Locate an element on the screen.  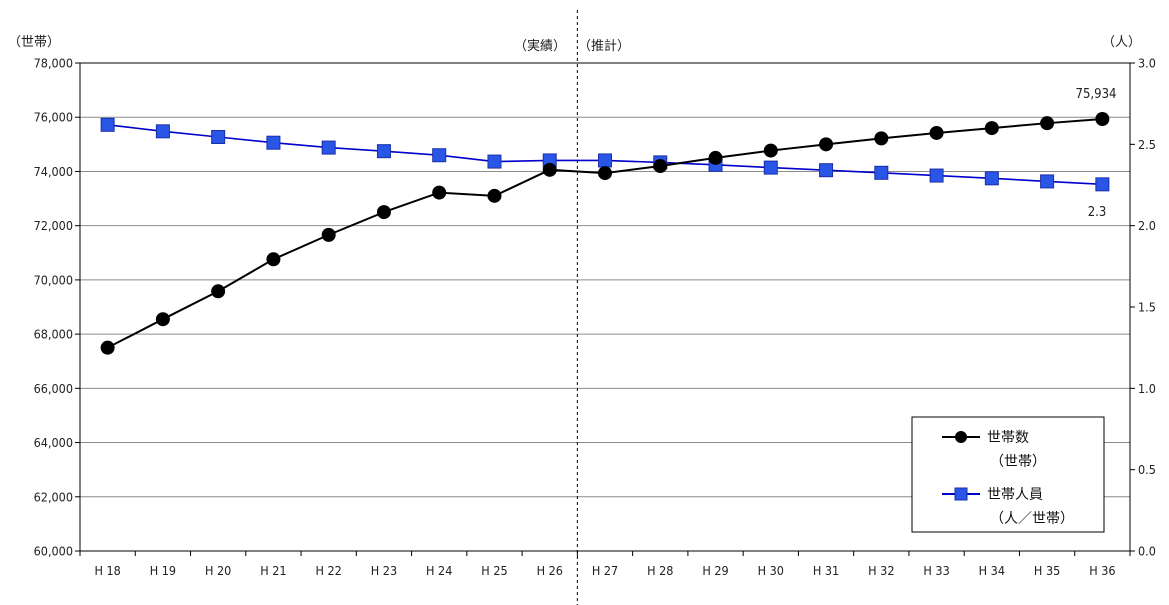
data-label-last-persons: 2.3 is located at coordinates (1097, 212).